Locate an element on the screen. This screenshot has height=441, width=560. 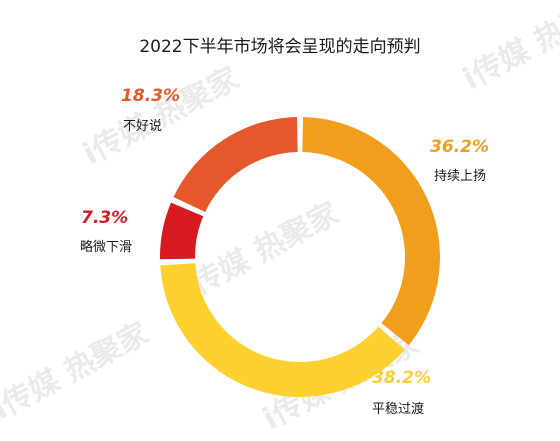
slice-value-label: 18.3% is located at coordinates (150, 96).